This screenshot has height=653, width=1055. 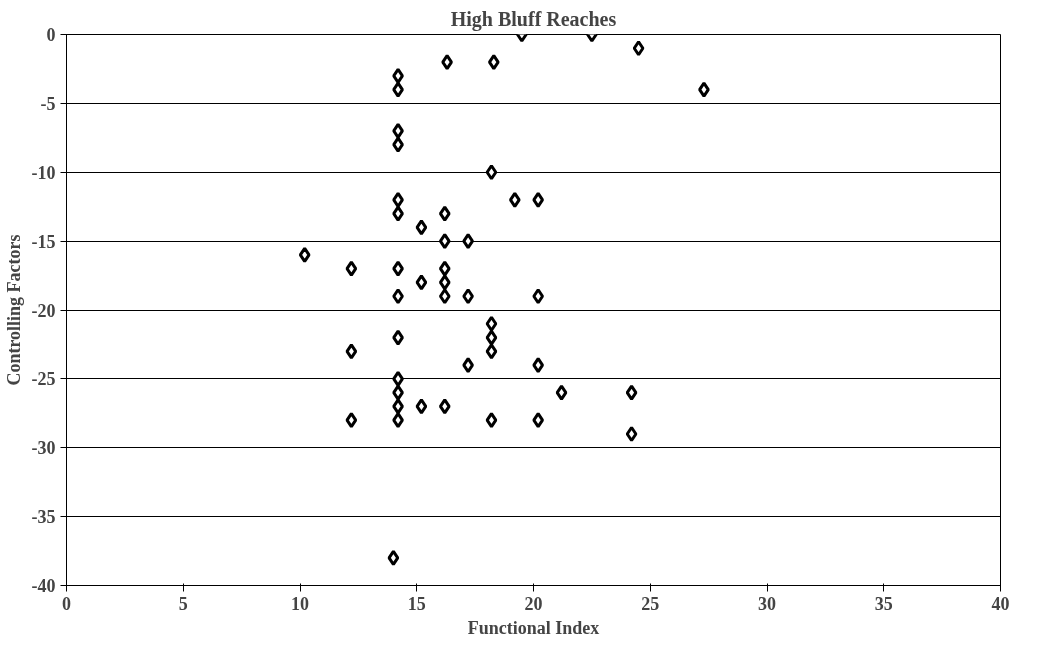 I want to click on x-tick-label: 40, so click(x=1000, y=603).